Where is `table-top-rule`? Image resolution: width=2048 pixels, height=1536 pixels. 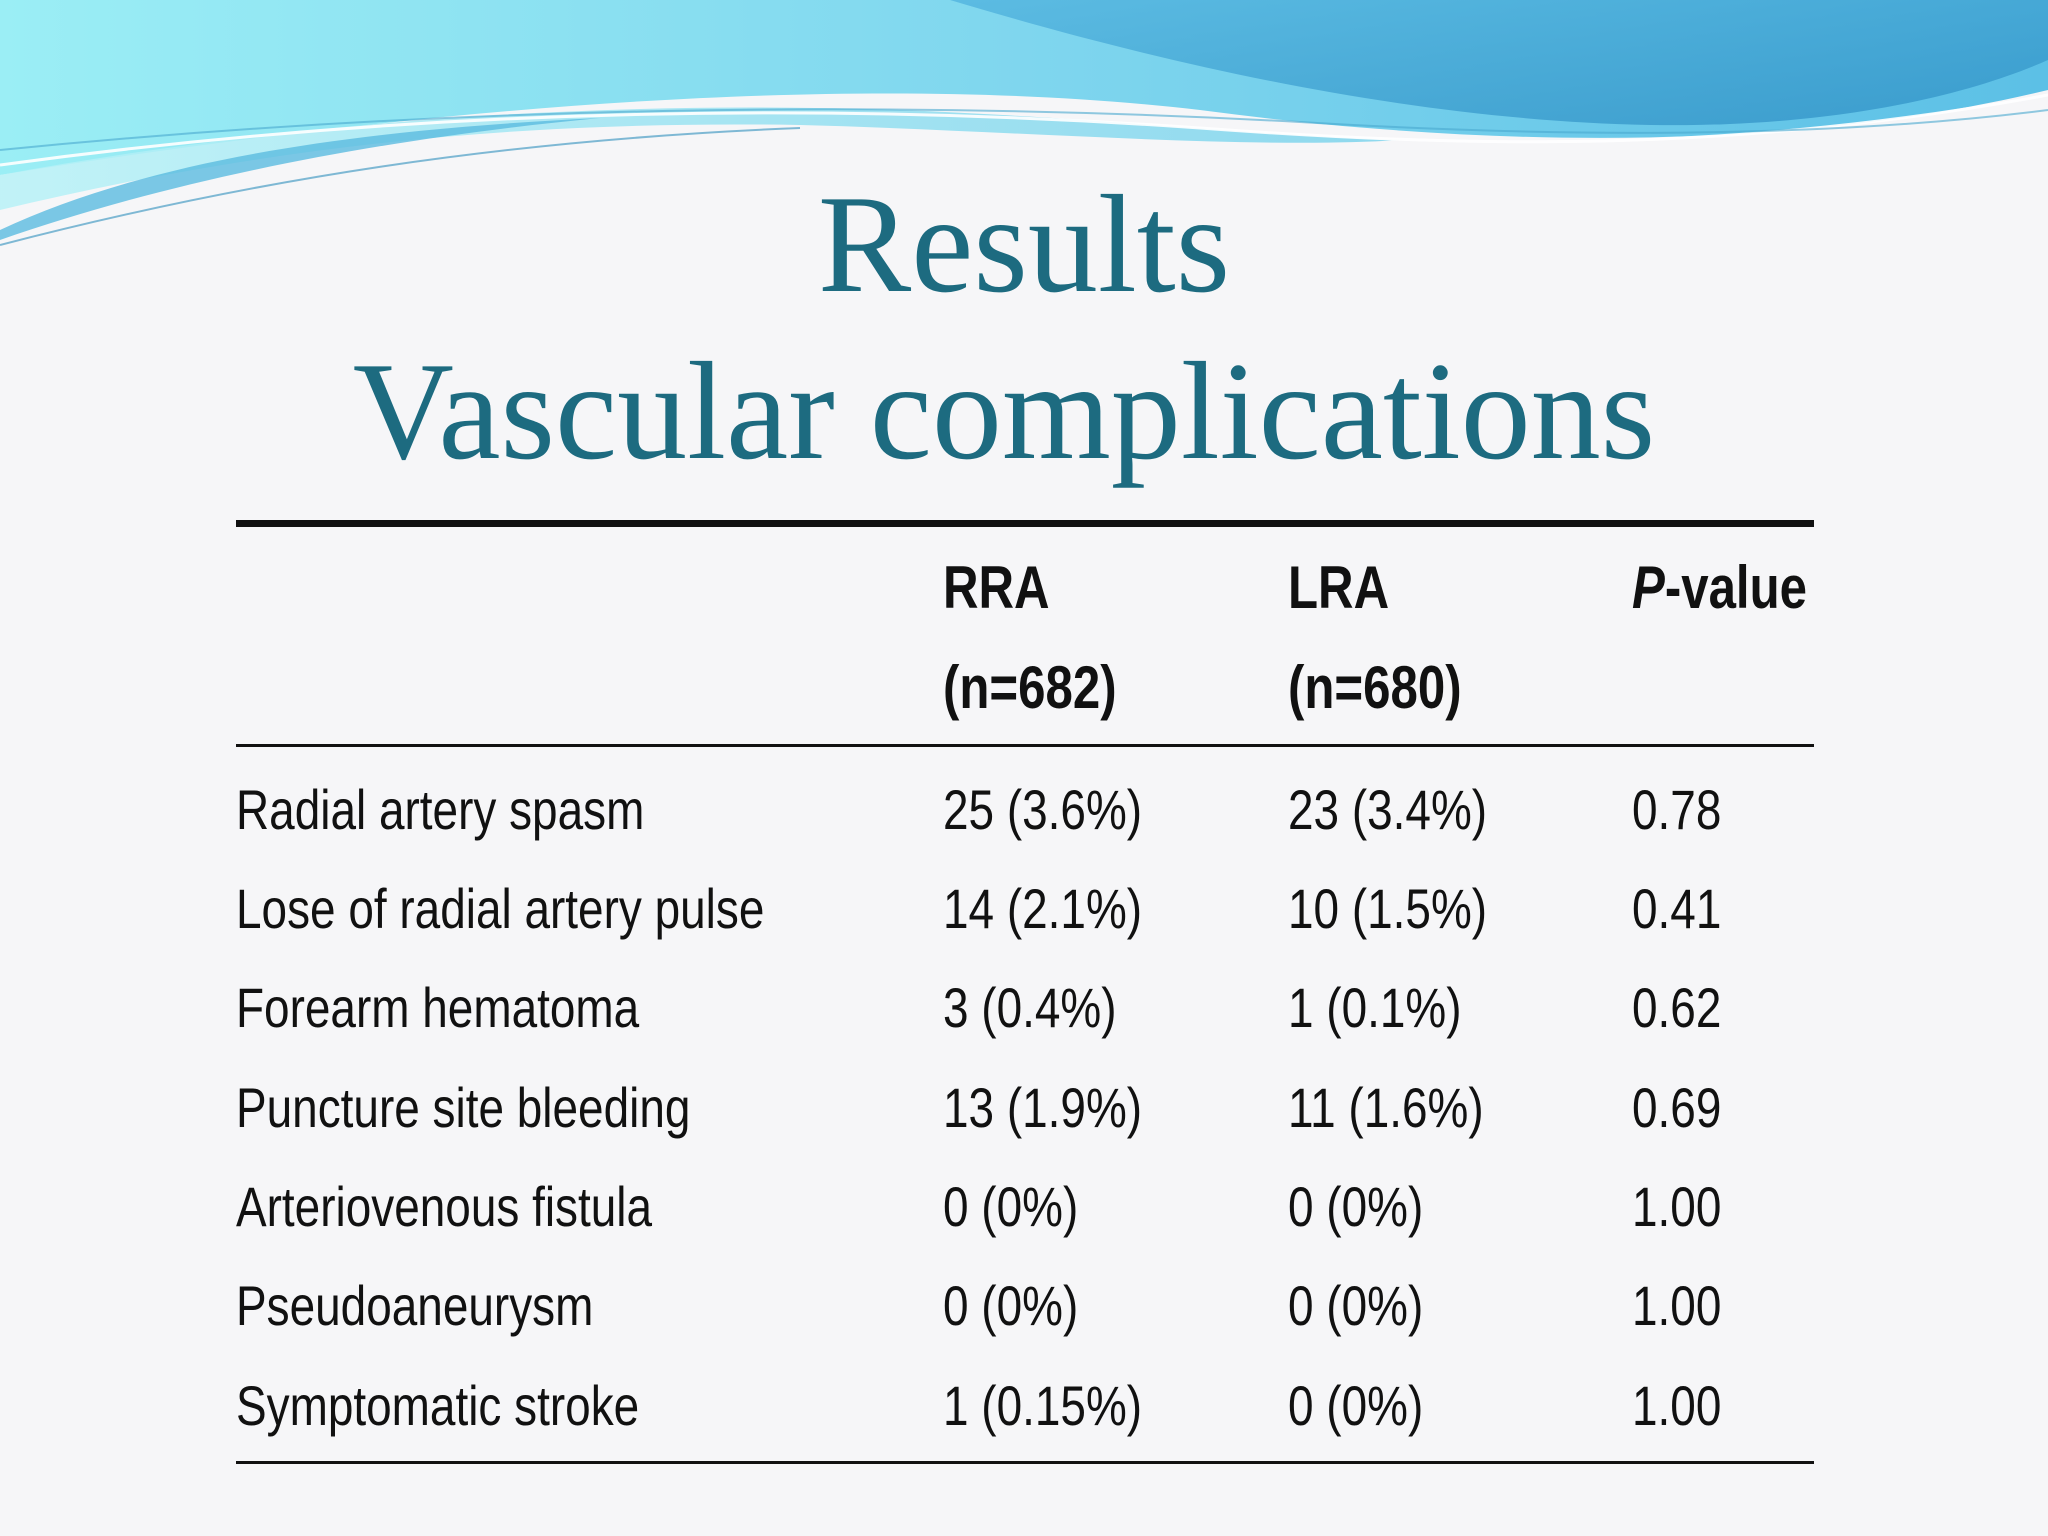
table-top-rule is located at coordinates (1025, 523).